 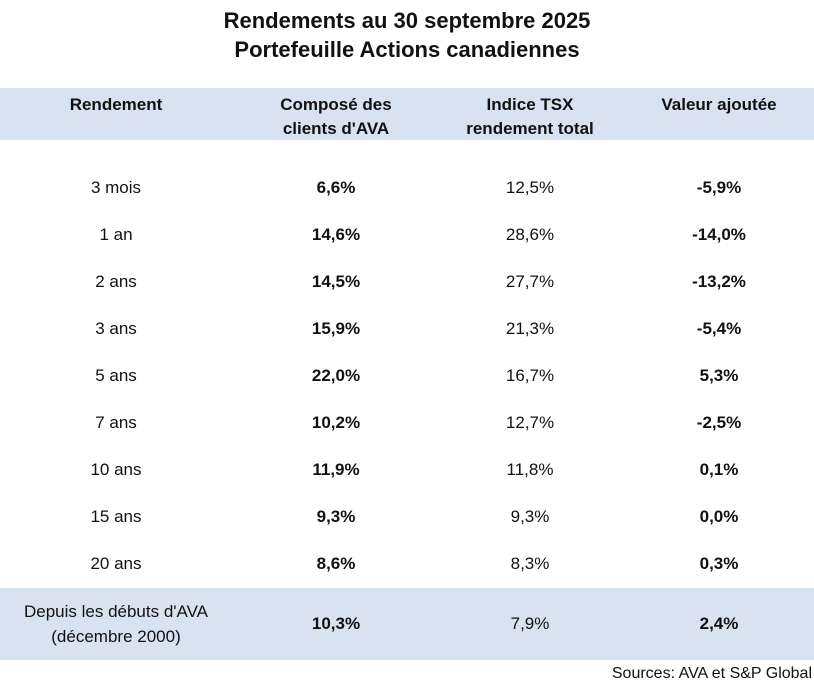 I want to click on row-period: 5 ans, so click(x=116, y=375).